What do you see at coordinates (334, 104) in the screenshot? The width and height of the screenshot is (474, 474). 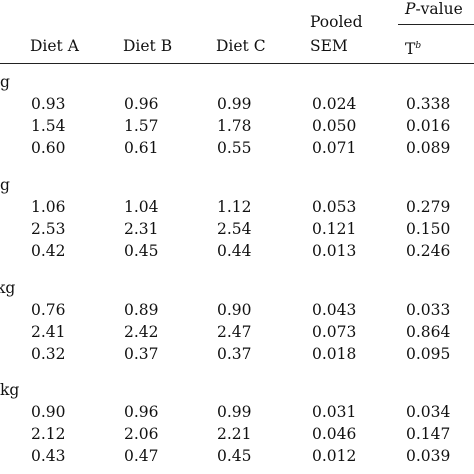 I see `table-cell: 0.024` at bounding box center [334, 104].